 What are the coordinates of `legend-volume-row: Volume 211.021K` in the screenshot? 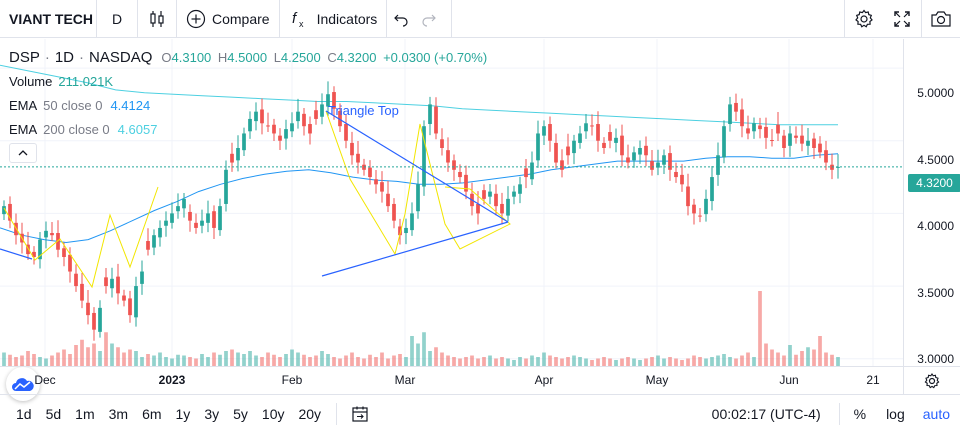 It's located at (248, 81).